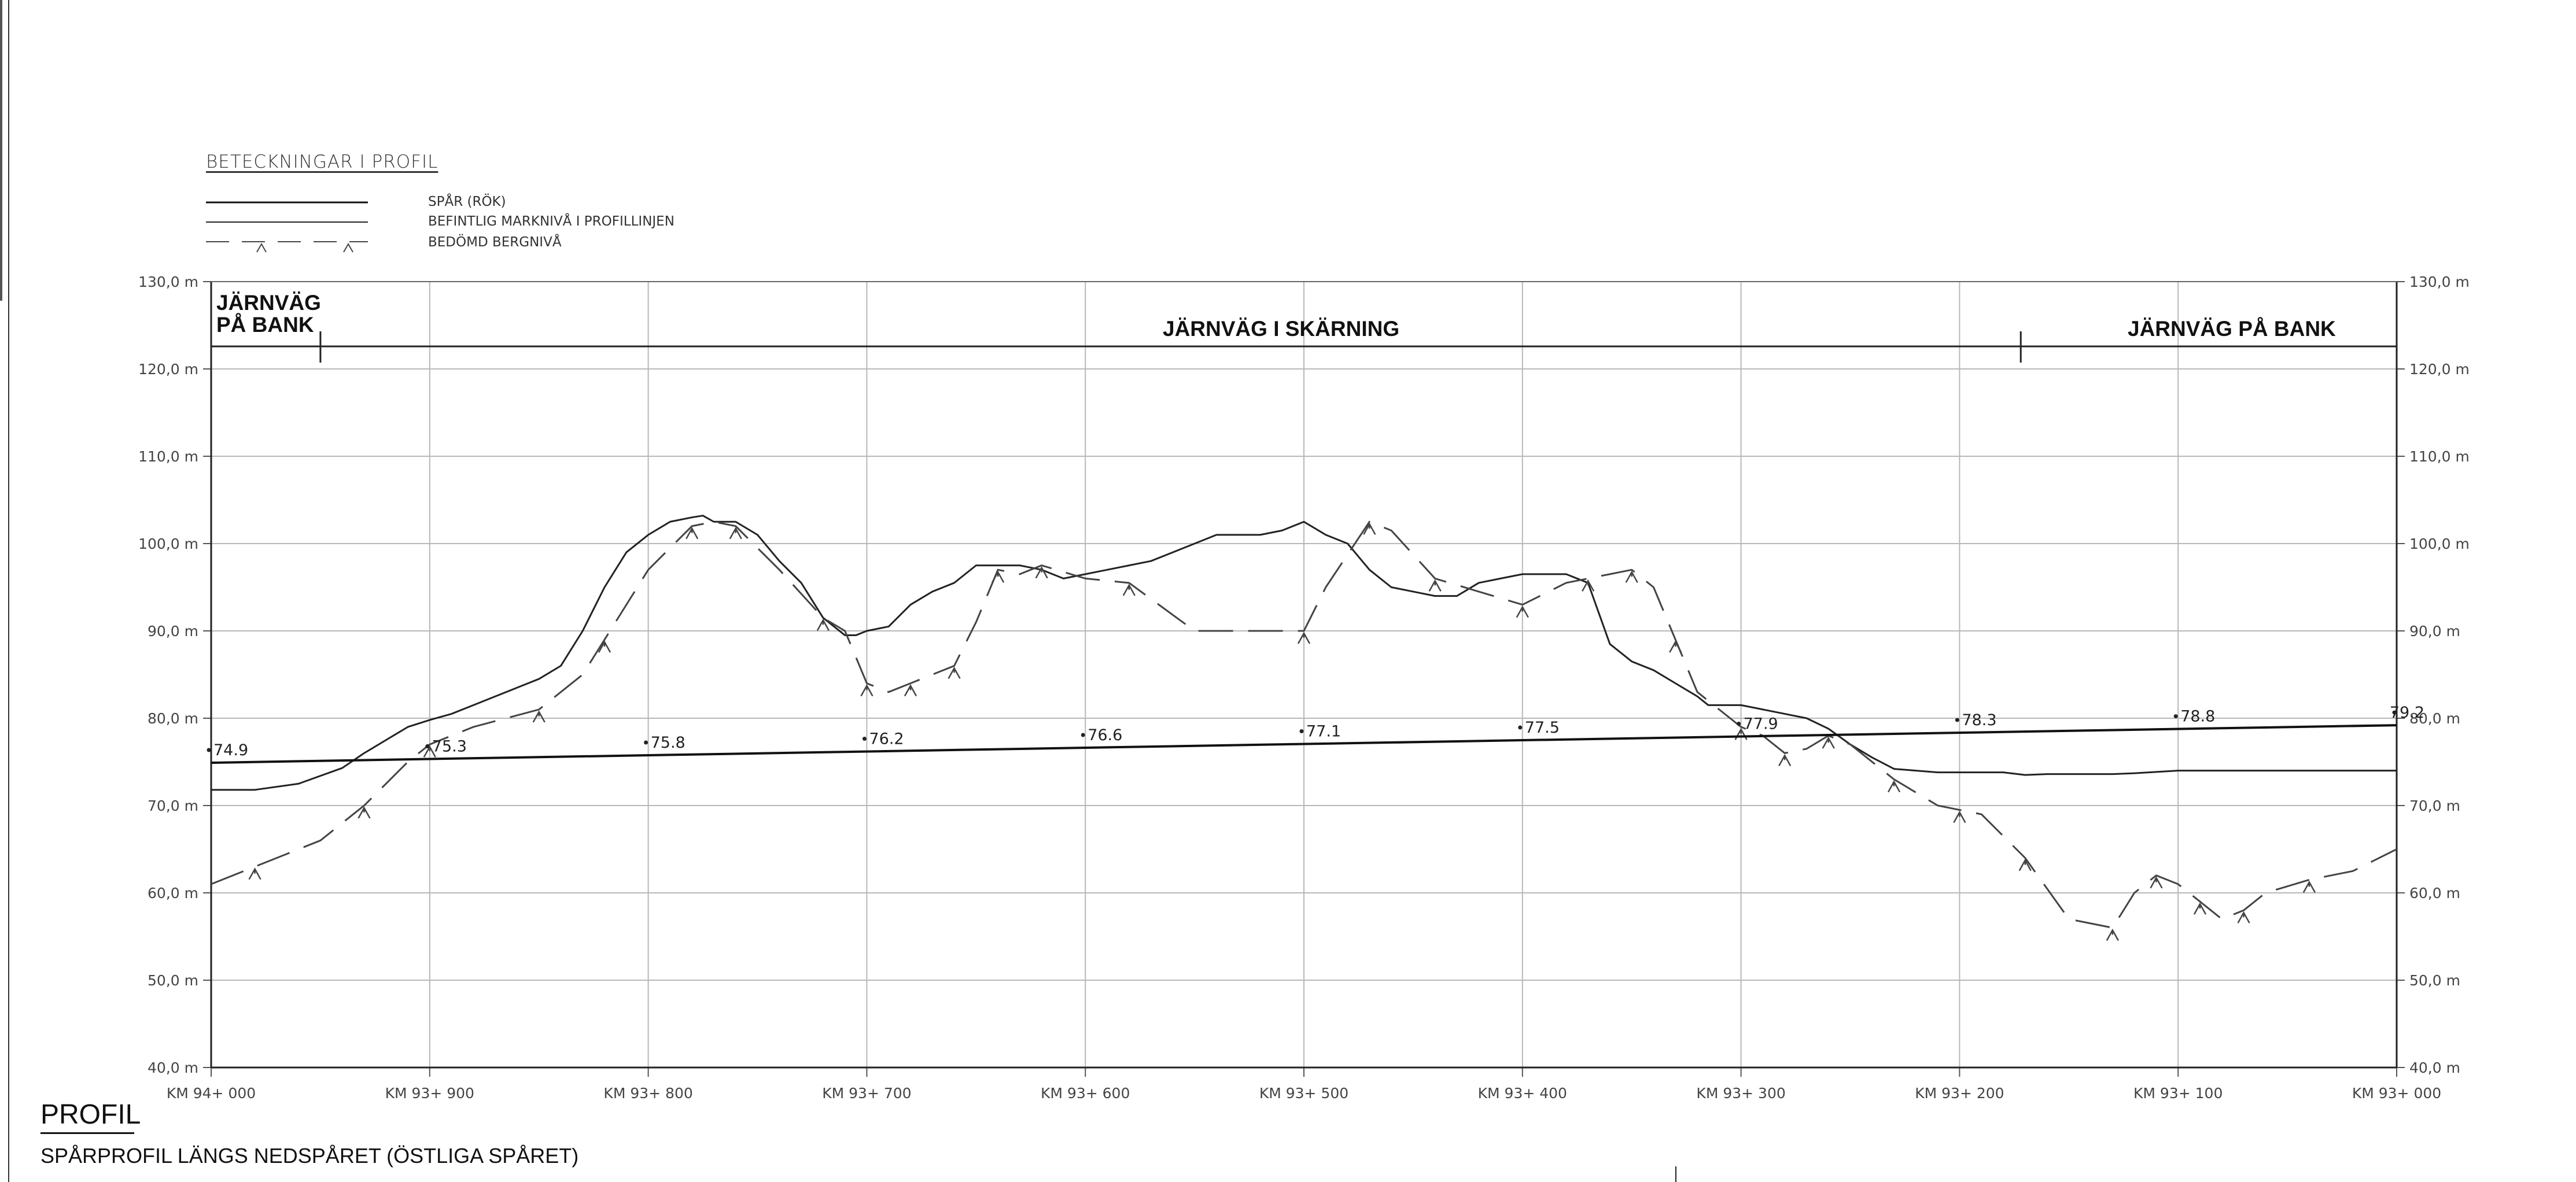 The image size is (2576, 1182). What do you see at coordinates (287, 202) in the screenshot?
I see `legend-solid-thick-sample` at bounding box center [287, 202].